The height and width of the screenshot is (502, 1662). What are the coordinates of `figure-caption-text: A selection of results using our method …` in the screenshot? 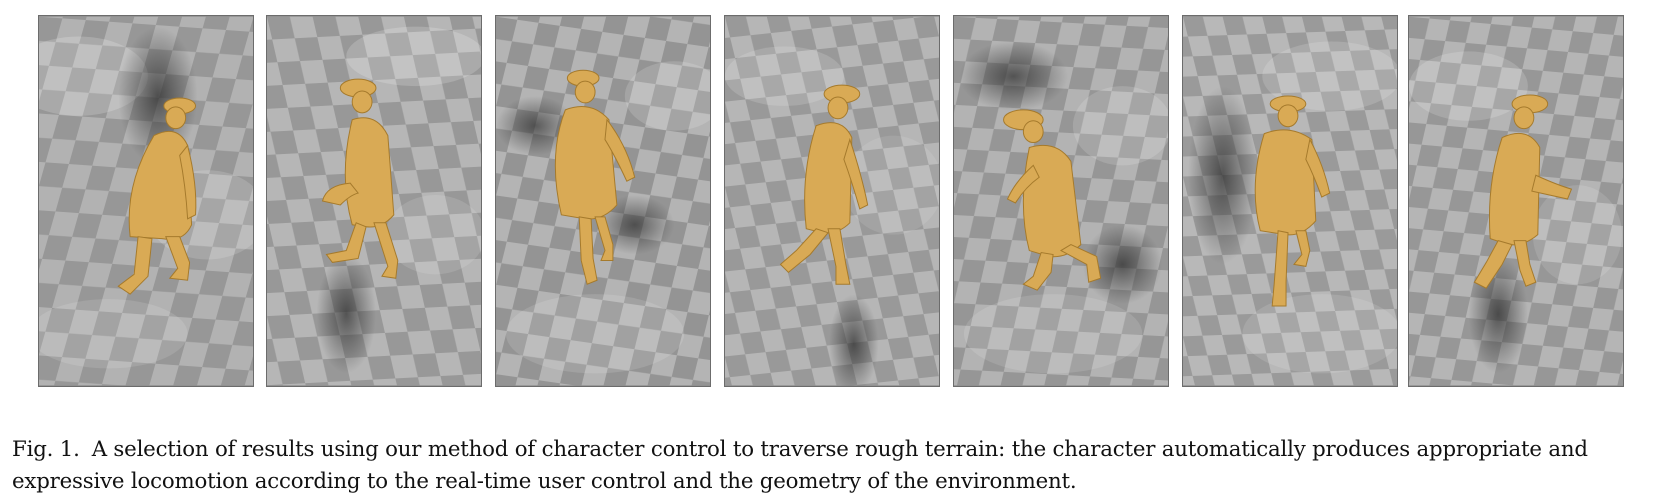 It's located at (800, 465).